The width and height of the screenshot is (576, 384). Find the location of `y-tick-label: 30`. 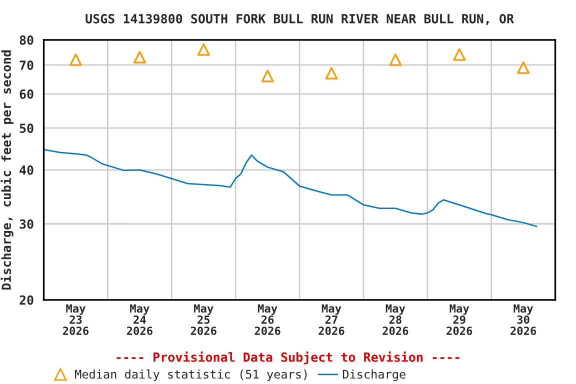

y-tick-label: 30 is located at coordinates (27, 224).